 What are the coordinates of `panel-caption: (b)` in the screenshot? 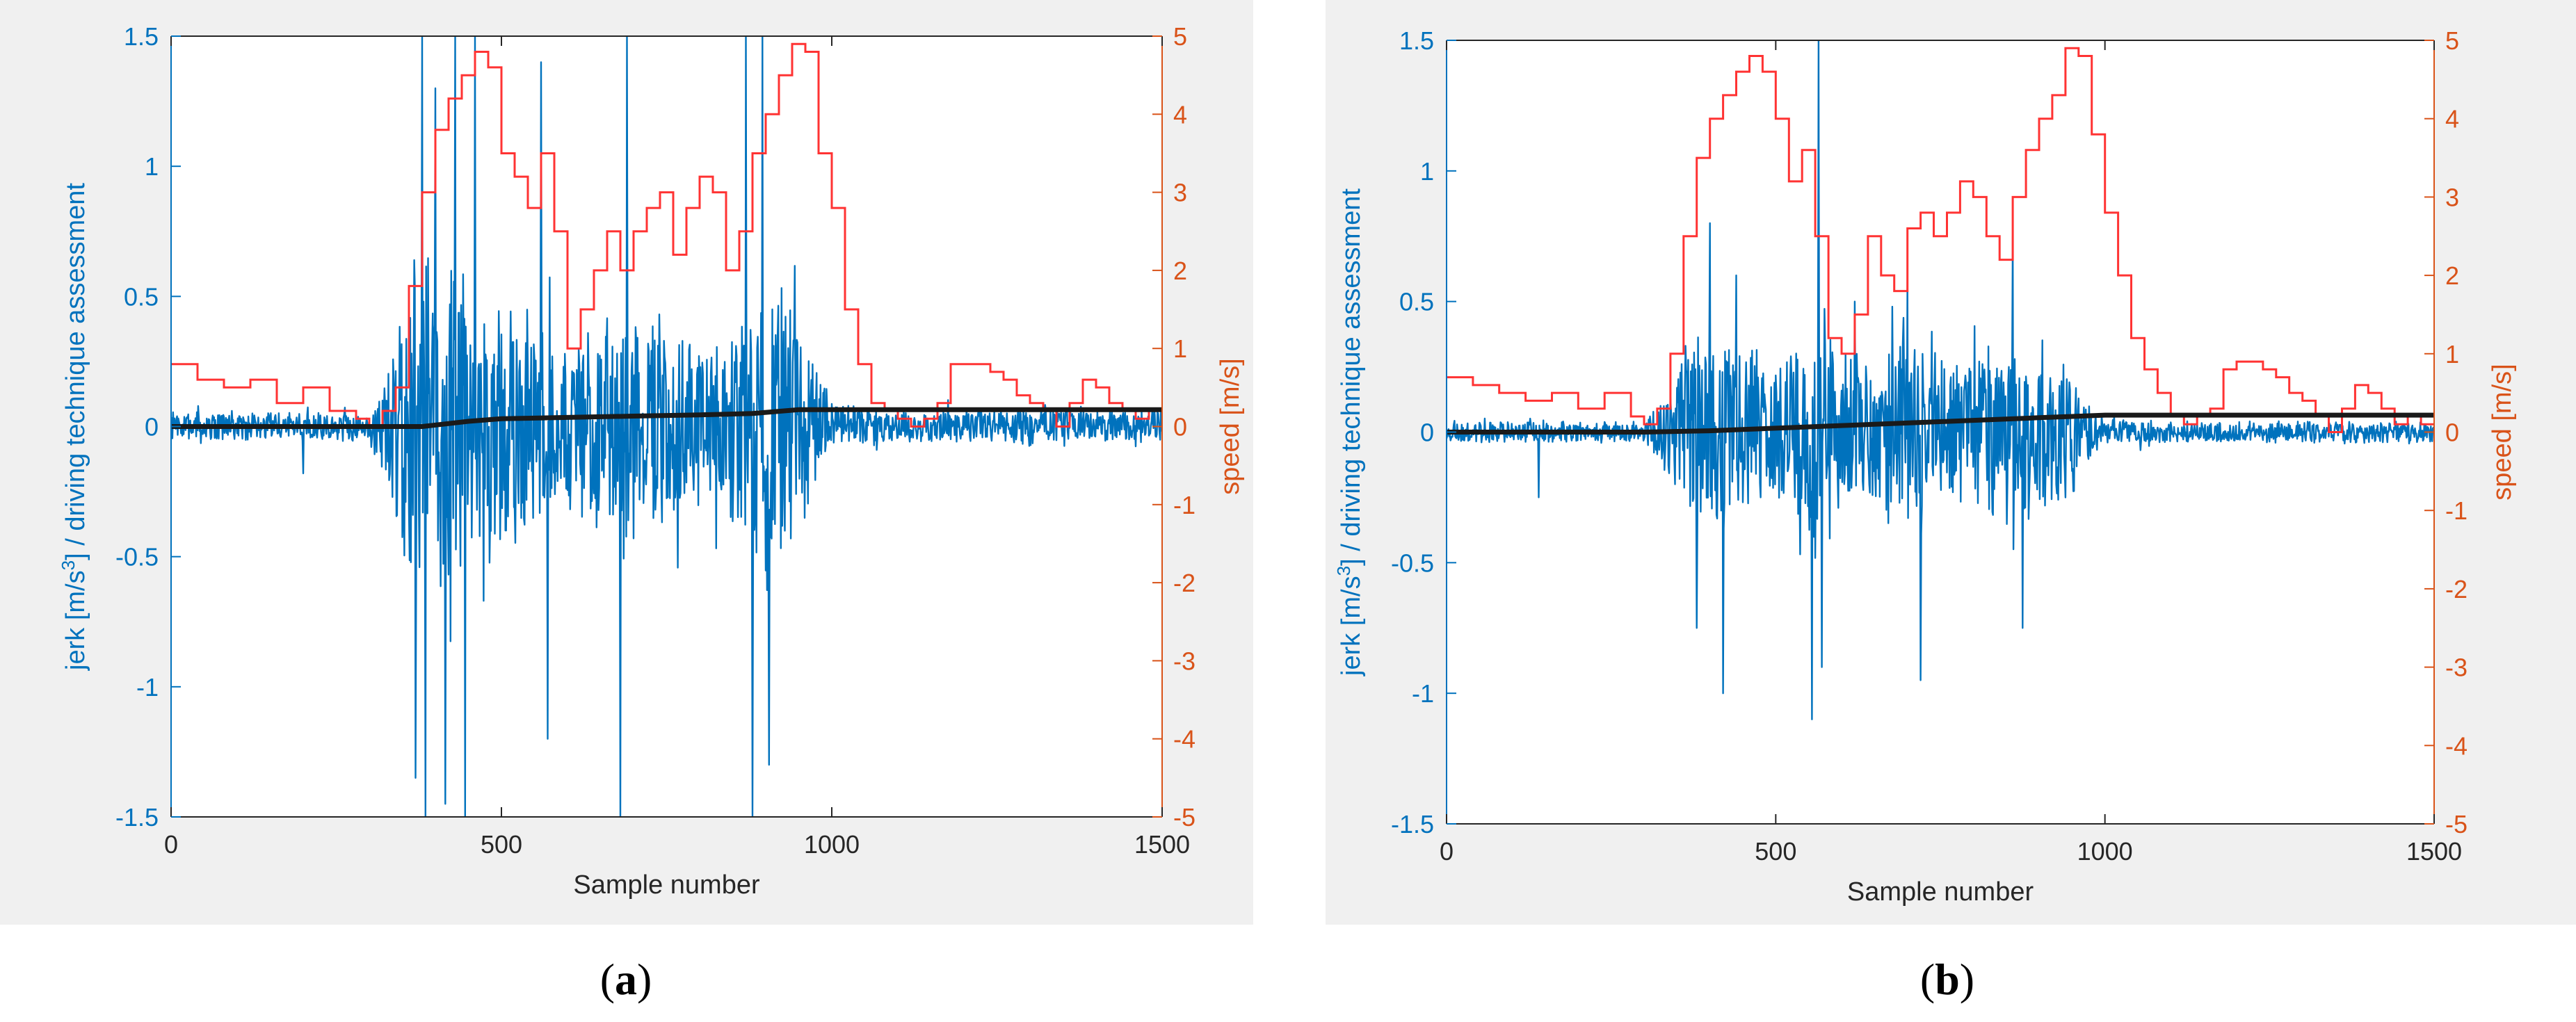 It's located at (1947, 979).